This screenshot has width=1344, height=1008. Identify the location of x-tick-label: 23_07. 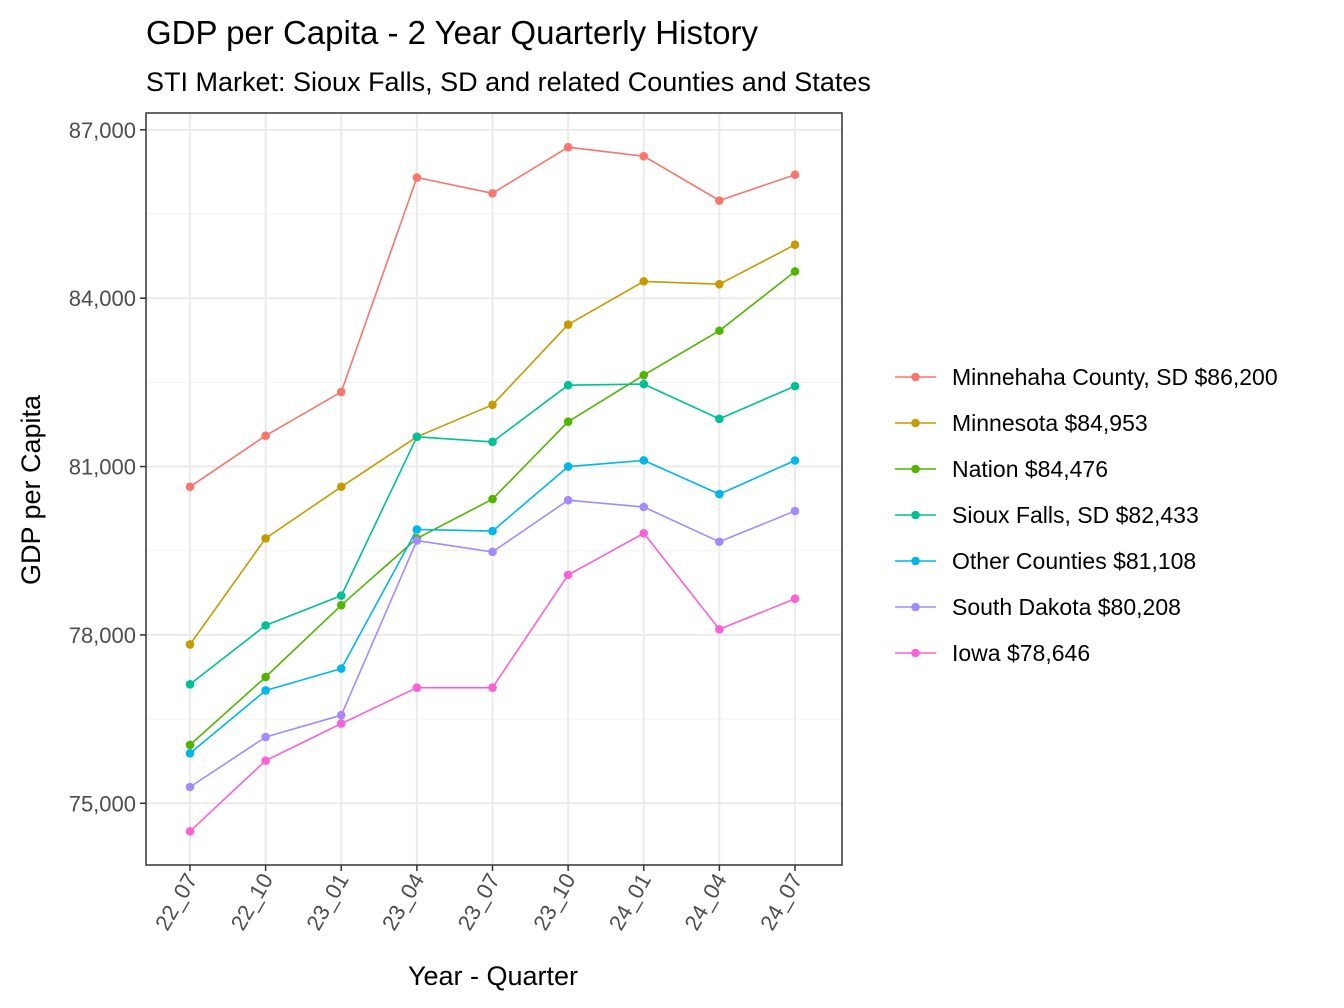
(479, 901).